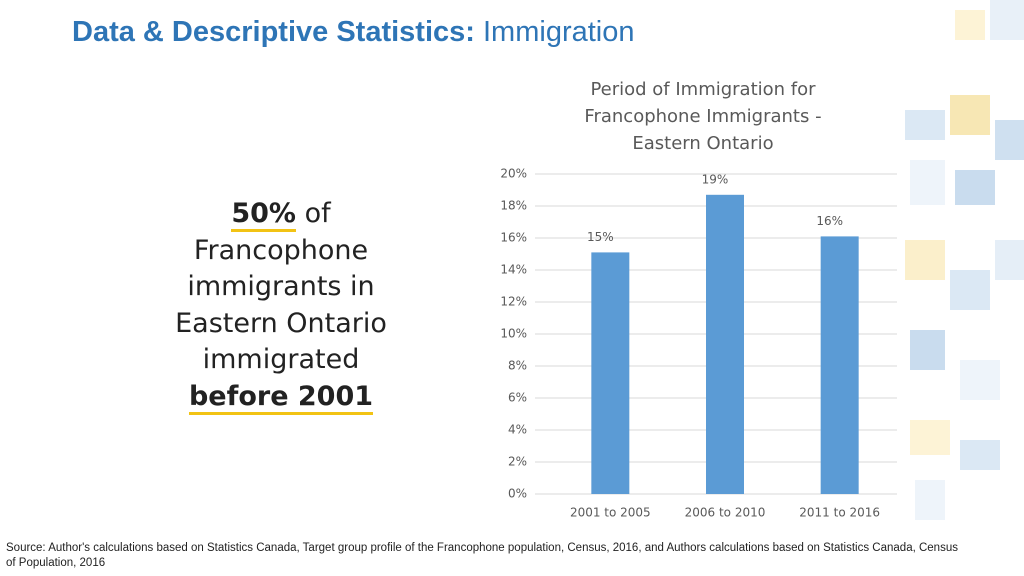 Image resolution: width=1024 pixels, height=576 pixels. What do you see at coordinates (513, 174) in the screenshot?
I see `y-tick-label: 20%` at bounding box center [513, 174].